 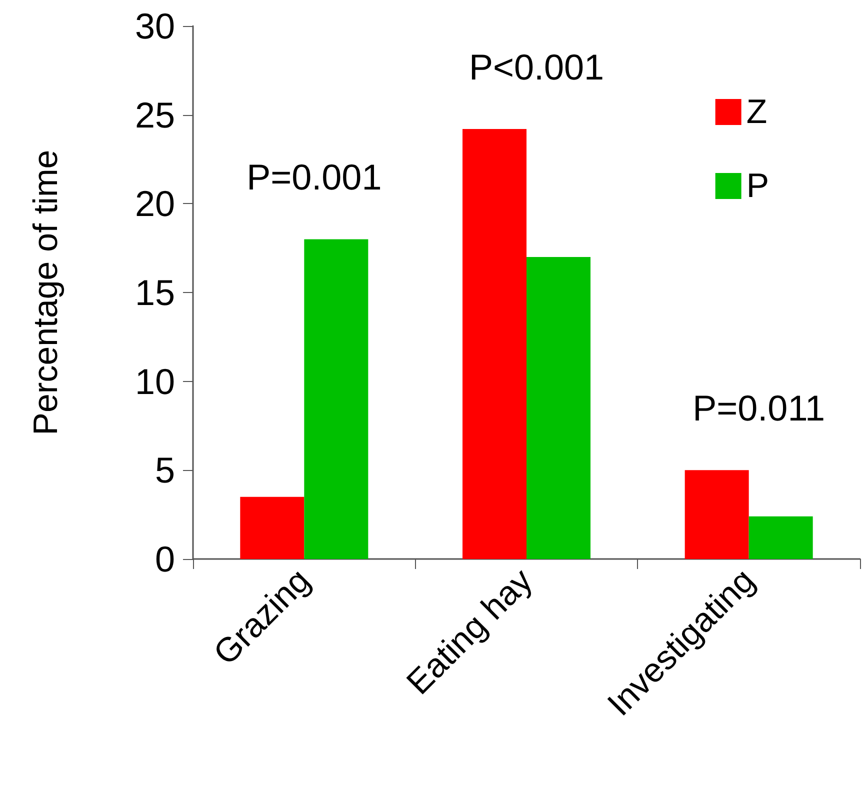 I want to click on y-tick-label: 10, so click(x=154, y=381).